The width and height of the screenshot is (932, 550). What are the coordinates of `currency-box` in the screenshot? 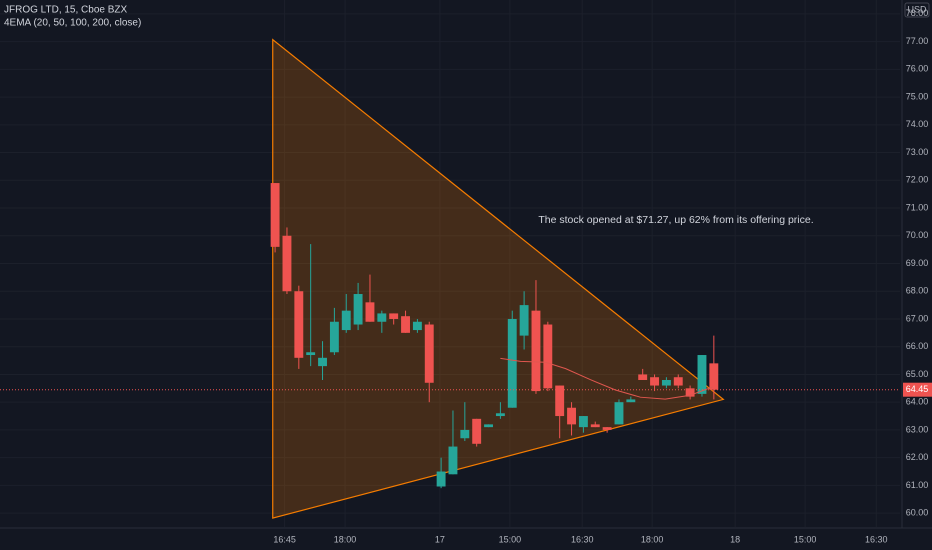 It's located at (917, 10).